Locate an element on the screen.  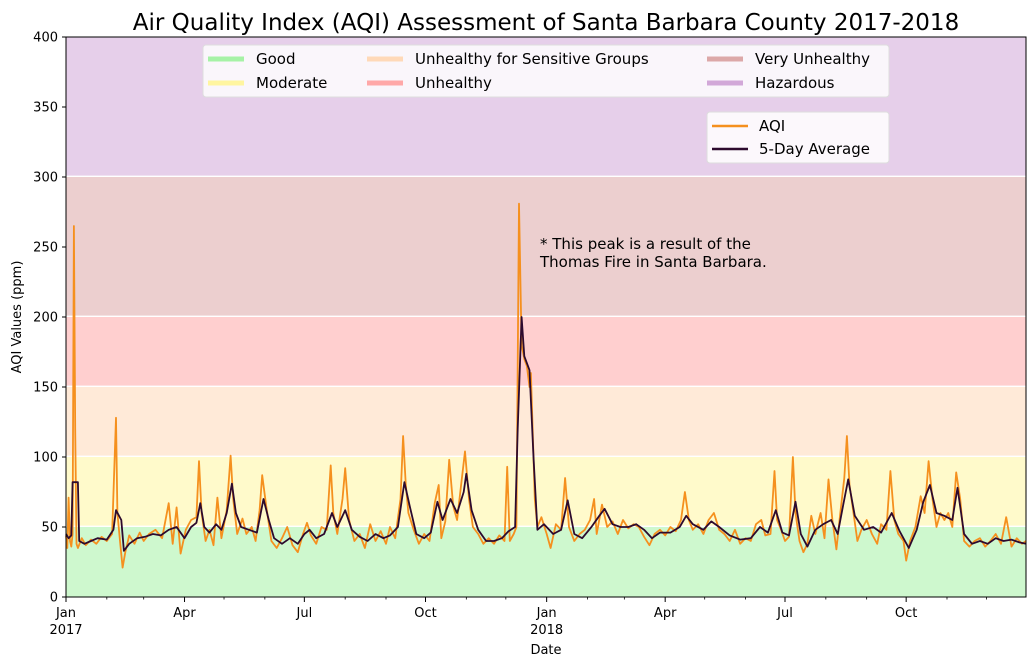
annotation-line-1: * This peak is a result of the is located at coordinates (645, 244).